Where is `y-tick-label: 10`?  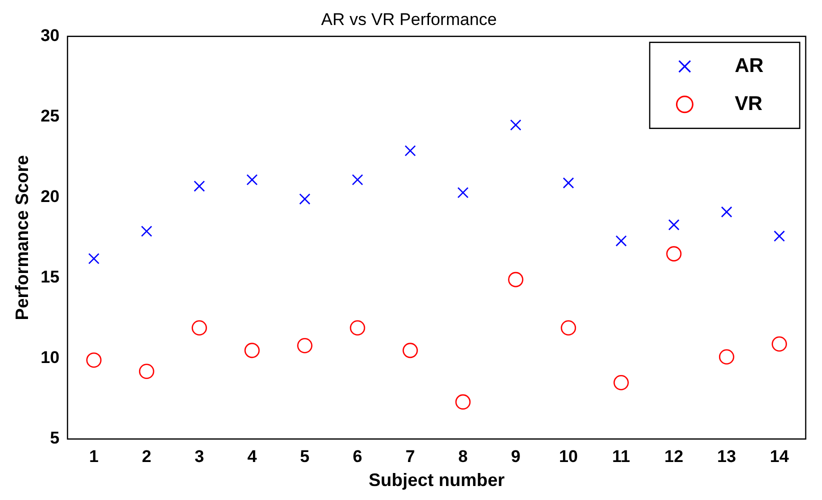 y-tick-label: 10 is located at coordinates (50, 358).